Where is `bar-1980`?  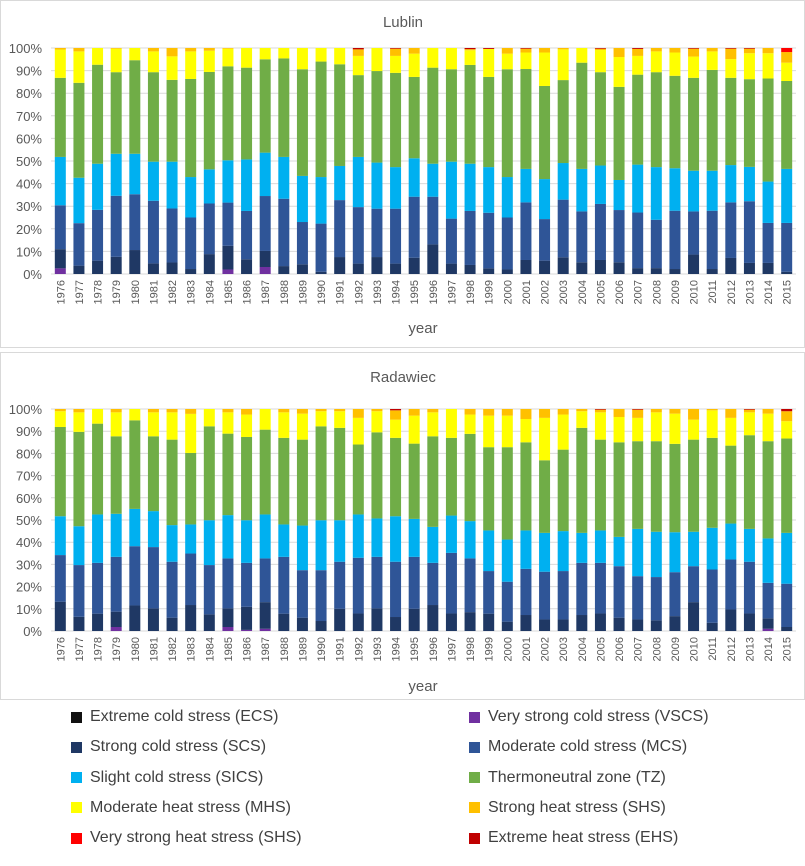 bar-1980 is located at coordinates (135, 161).